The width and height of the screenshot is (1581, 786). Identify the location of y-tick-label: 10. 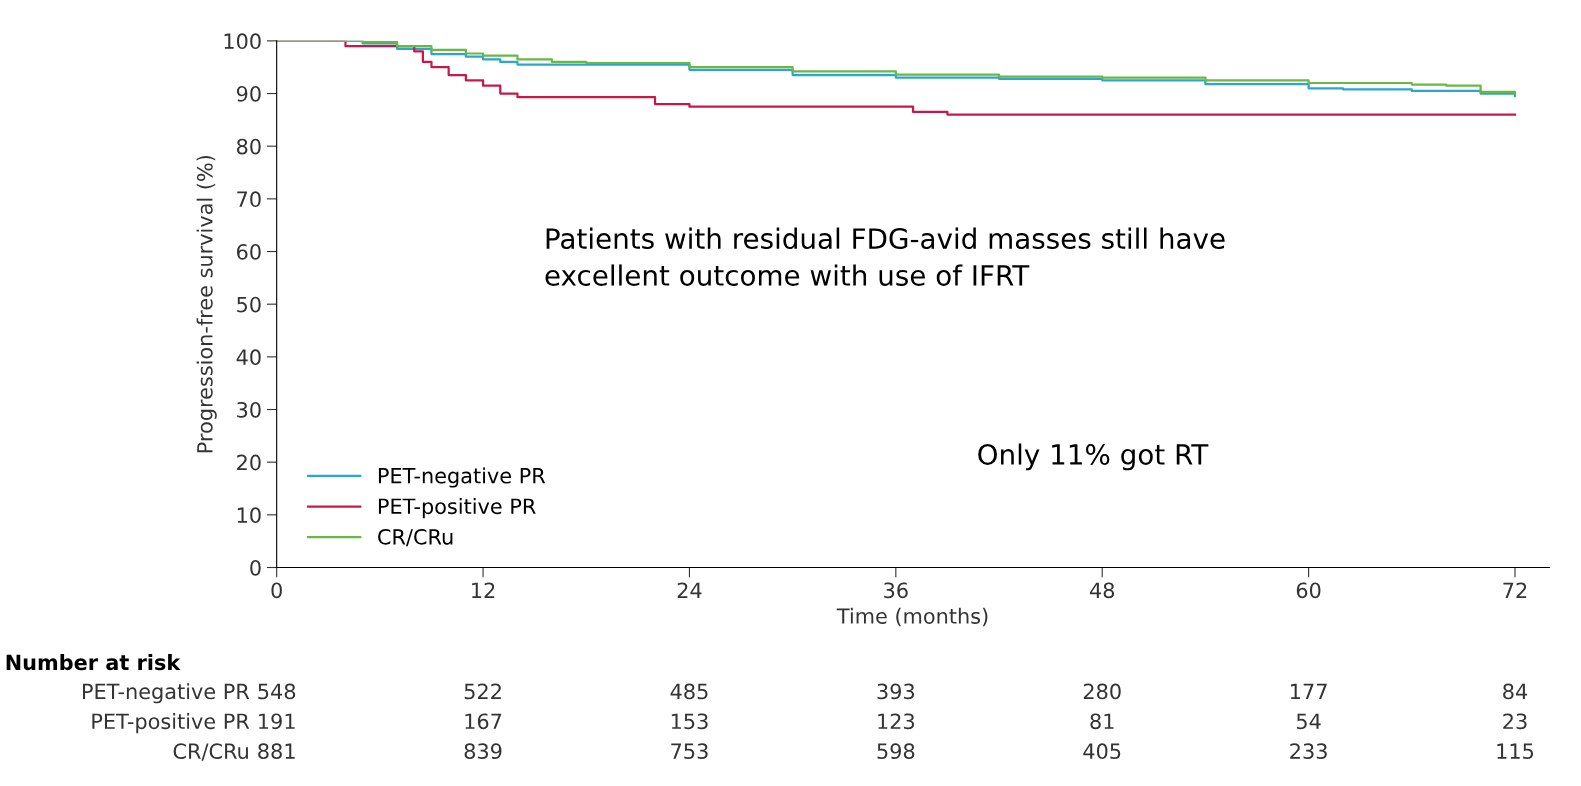
(249, 515).